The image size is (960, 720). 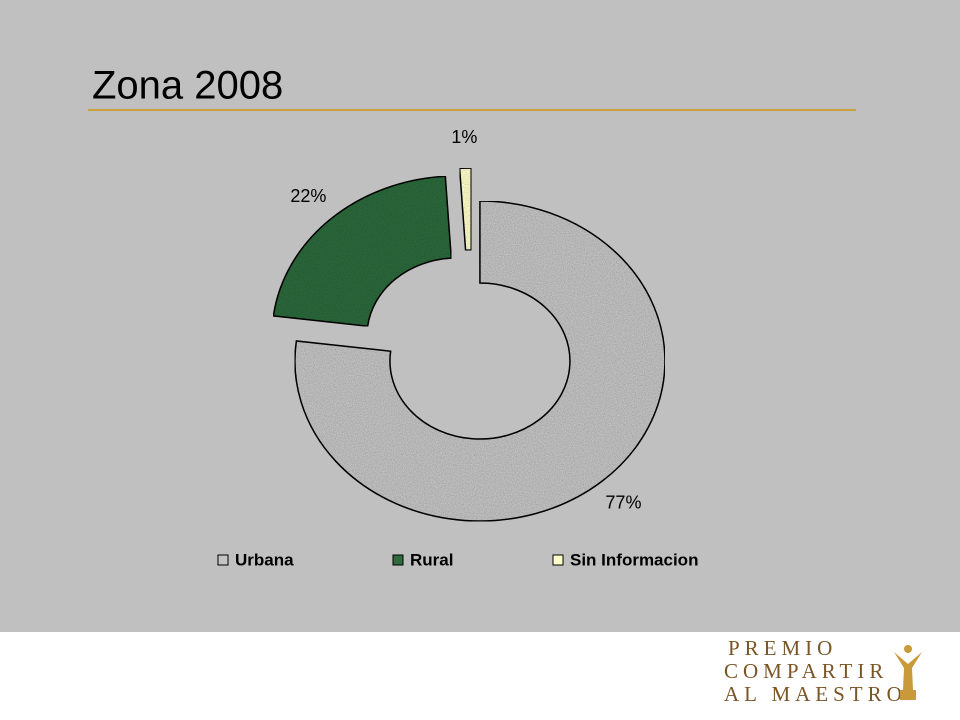 What do you see at coordinates (806, 671) in the screenshot?
I see `logo-line: COMPARTIR` at bounding box center [806, 671].